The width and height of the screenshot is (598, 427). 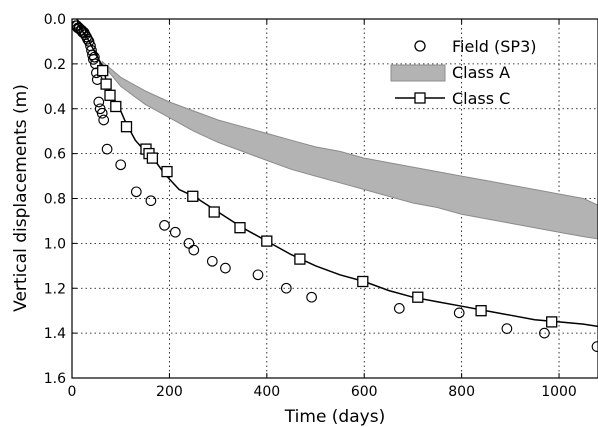 I want to click on y-tick-label: 1.4, so click(x=55, y=334).